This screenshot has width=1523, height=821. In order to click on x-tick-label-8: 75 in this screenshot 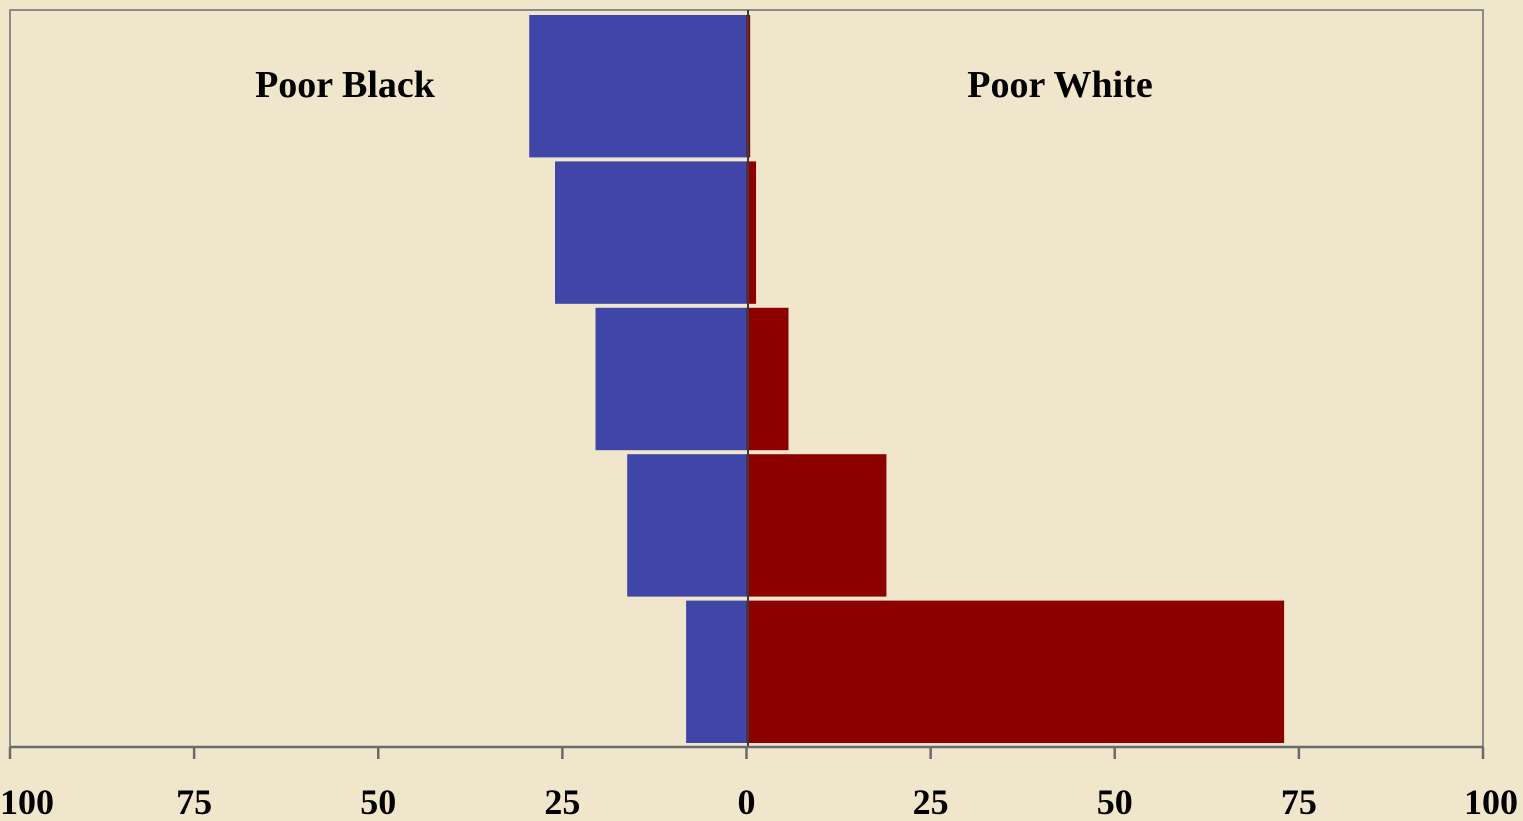, I will do `click(1299, 801)`.